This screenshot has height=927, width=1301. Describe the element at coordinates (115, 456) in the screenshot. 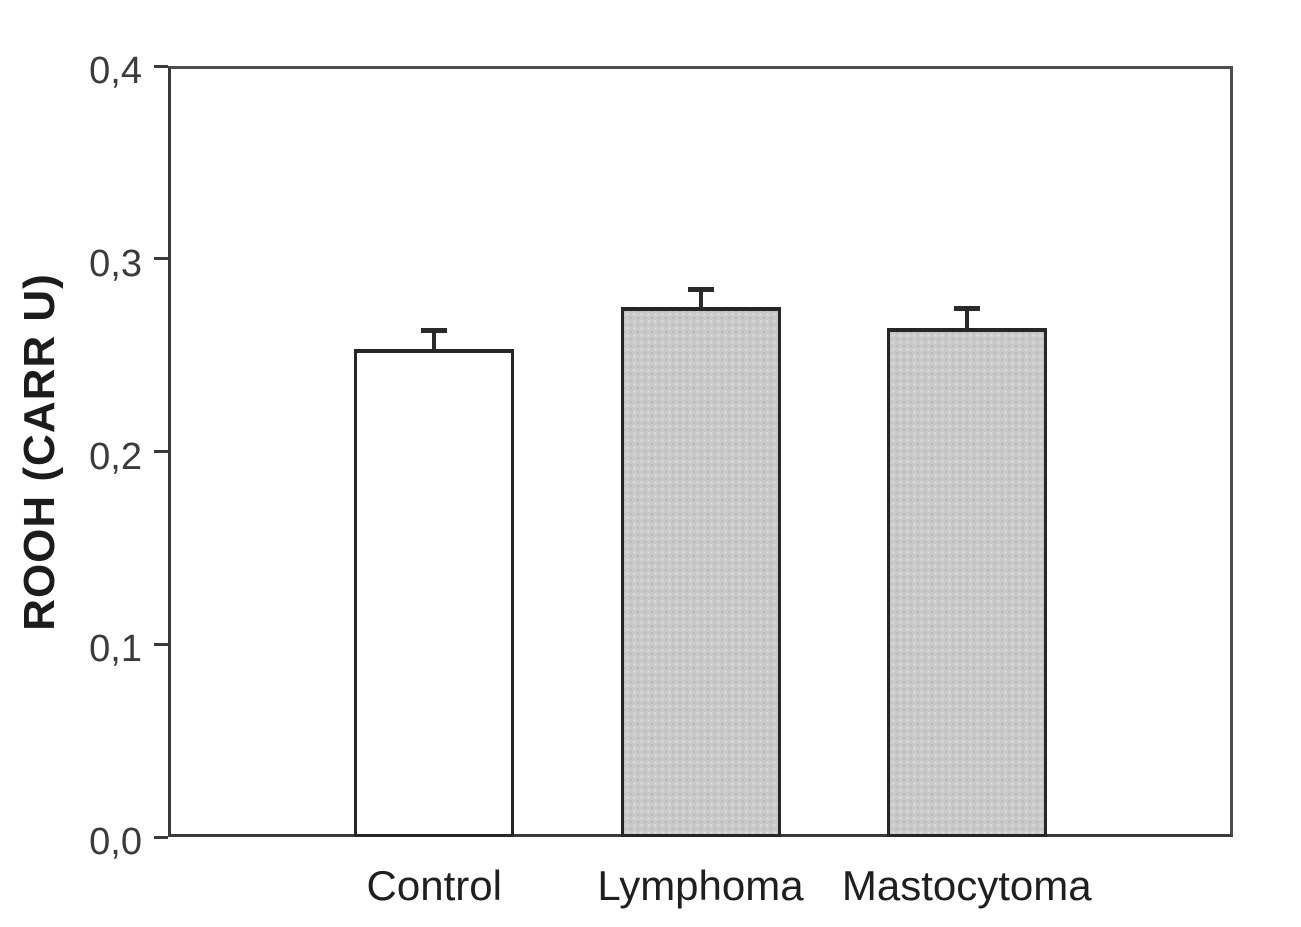

I see `y-tick-label: 0,2` at that location.